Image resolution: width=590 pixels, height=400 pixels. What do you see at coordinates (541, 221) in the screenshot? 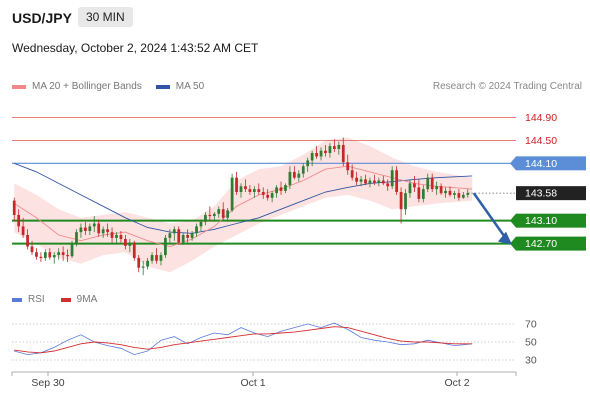
I see `level-label-143.10: 143.10` at bounding box center [541, 221].